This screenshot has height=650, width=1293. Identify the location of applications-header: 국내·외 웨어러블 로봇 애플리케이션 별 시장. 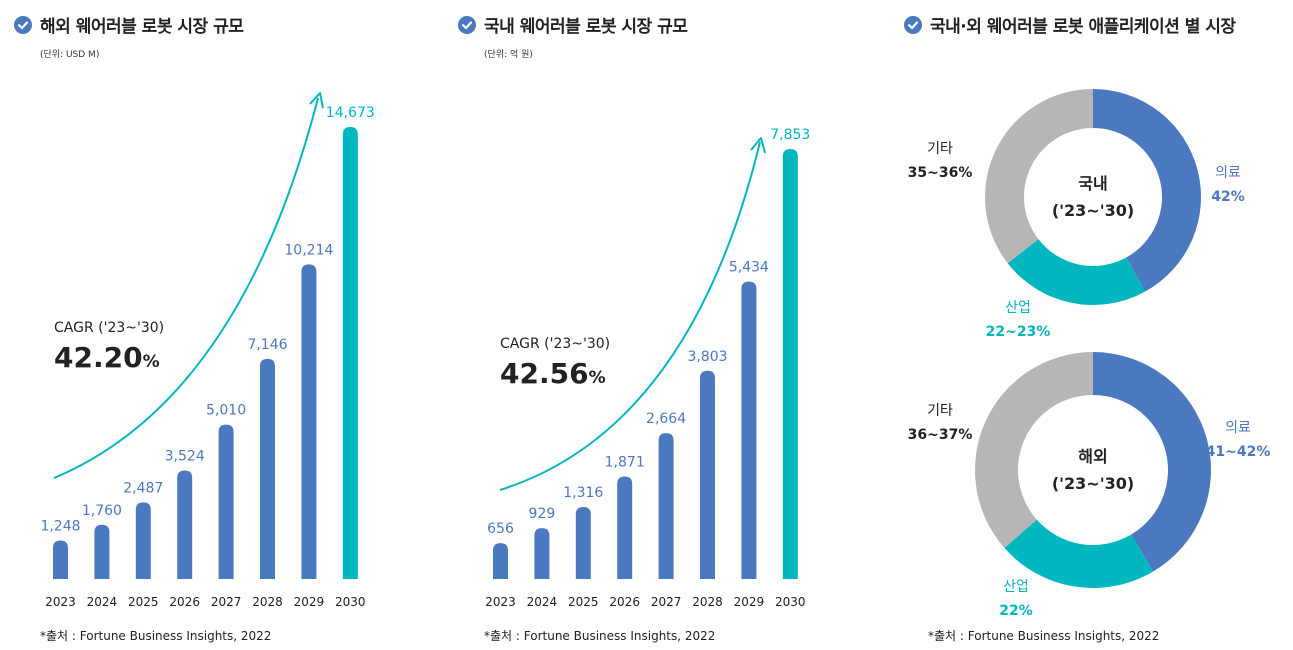
(1070, 24).